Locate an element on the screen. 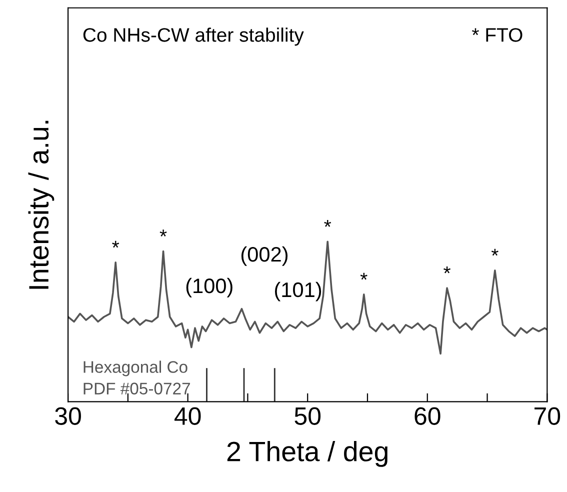  x-tick-label: 70 is located at coordinates (547, 416).